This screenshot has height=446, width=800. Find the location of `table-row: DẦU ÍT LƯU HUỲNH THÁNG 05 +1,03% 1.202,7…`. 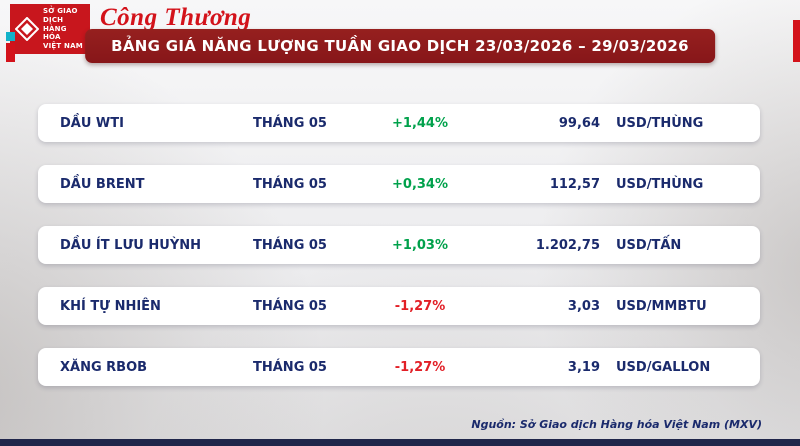

table-row: DẦU ÍT LƯU HUỲNH THÁNG 05 +1,03% 1.202,7… is located at coordinates (399, 245).